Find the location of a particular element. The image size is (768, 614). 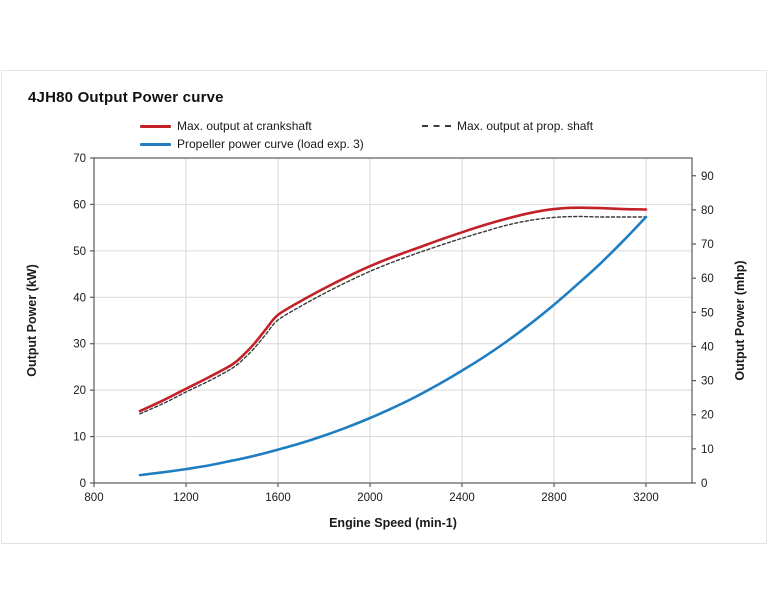

legend-item-crankshaft: Max. output at crankshaft is located at coordinates (226, 126).